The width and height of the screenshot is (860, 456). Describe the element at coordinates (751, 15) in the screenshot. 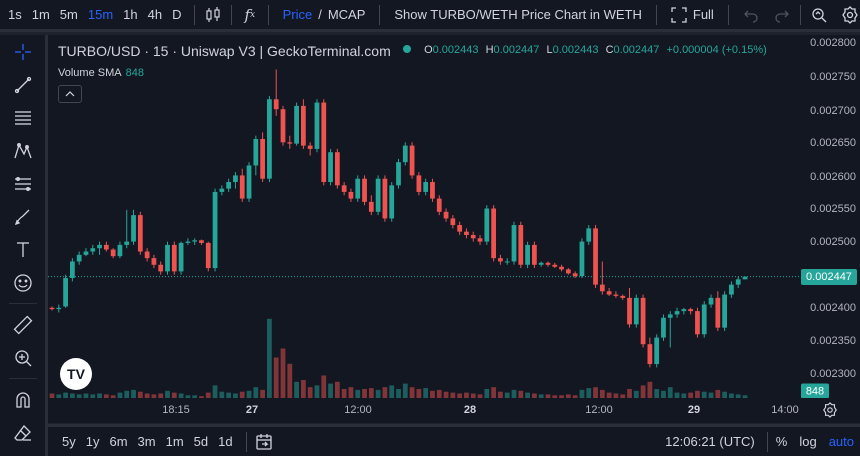

I see `undo-icon` at that location.